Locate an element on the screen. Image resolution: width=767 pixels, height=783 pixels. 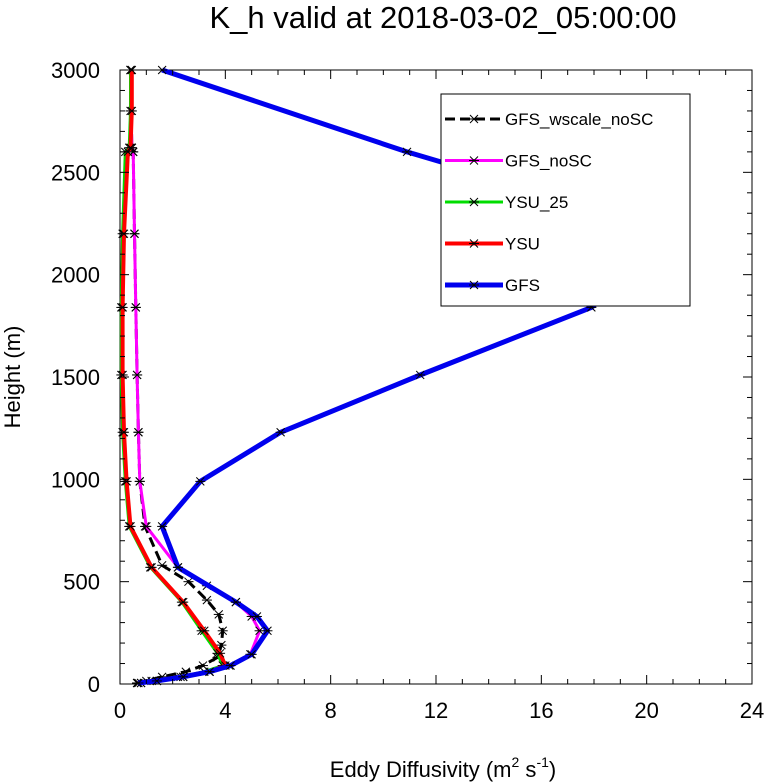
x-axis-label-sup1: 2 is located at coordinates (516, 762).